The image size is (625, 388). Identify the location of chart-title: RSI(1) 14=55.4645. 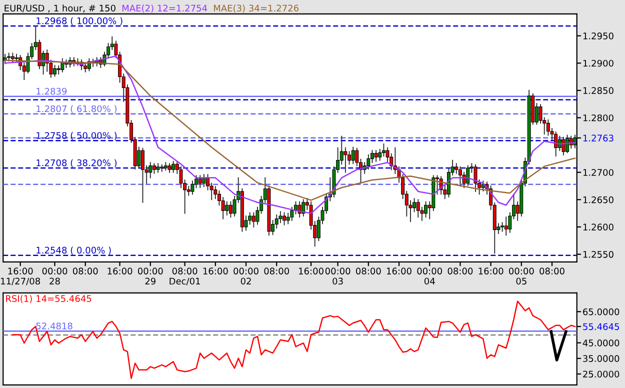
(49, 299).